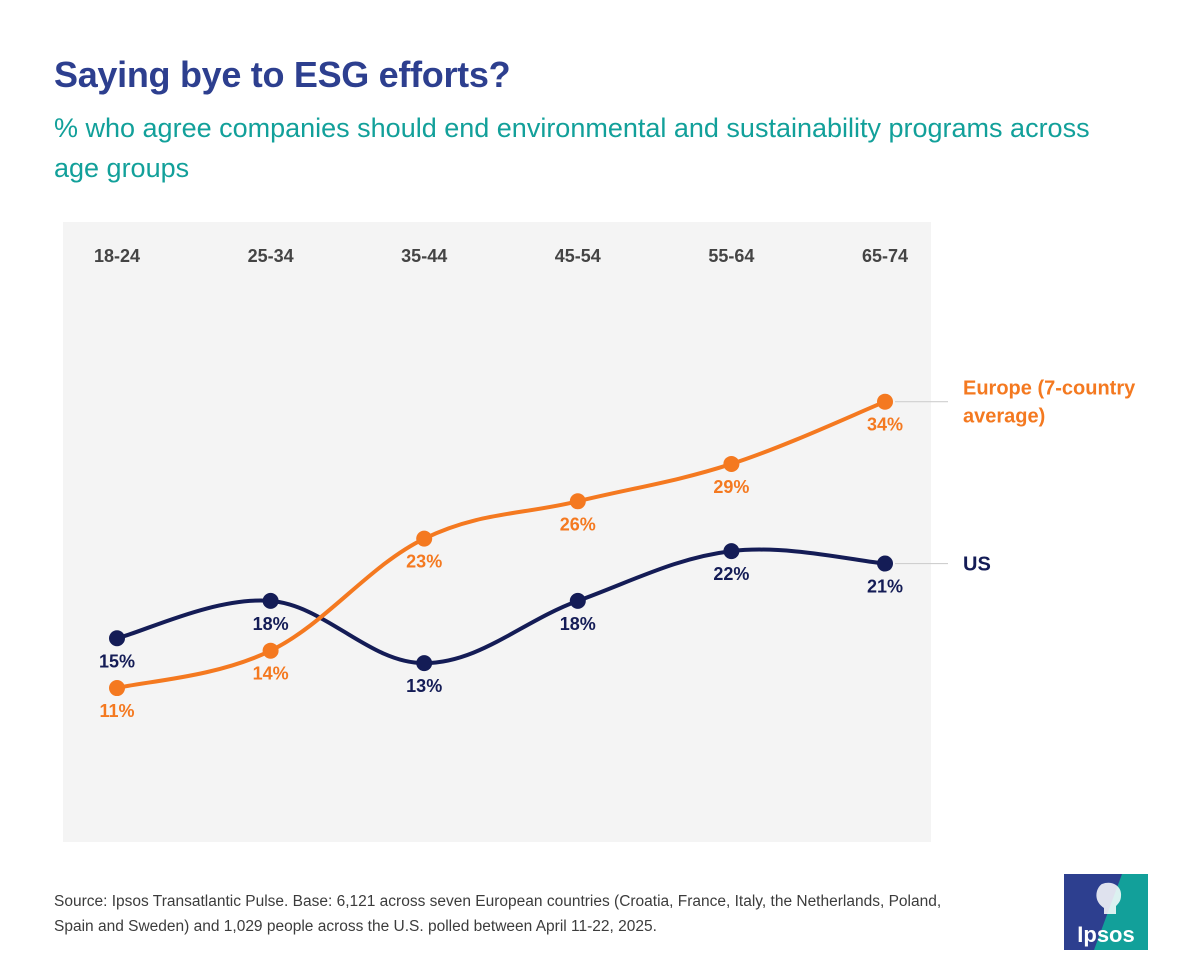 The width and height of the screenshot is (1200, 980). What do you see at coordinates (578, 256) in the screenshot?
I see `category-label-45-54: 45-54` at bounding box center [578, 256].